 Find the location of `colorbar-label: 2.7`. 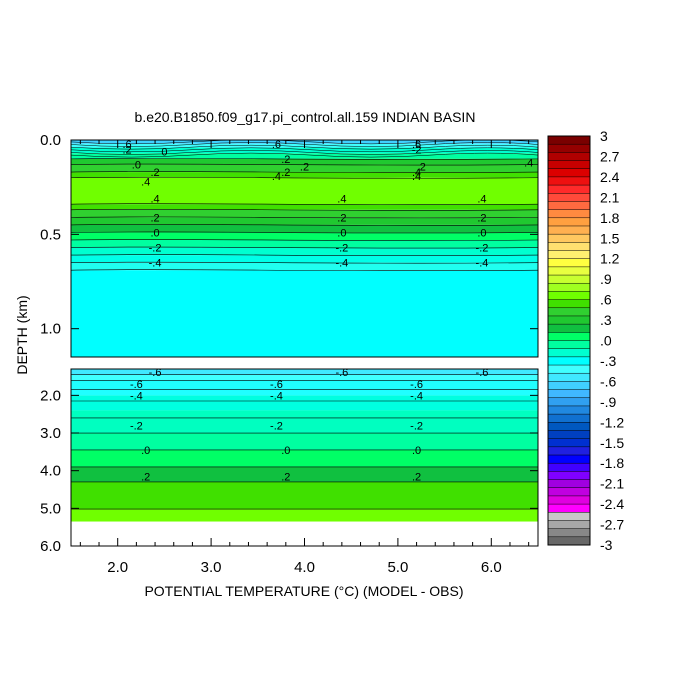

colorbar-label: 2.7 is located at coordinates (610, 156).